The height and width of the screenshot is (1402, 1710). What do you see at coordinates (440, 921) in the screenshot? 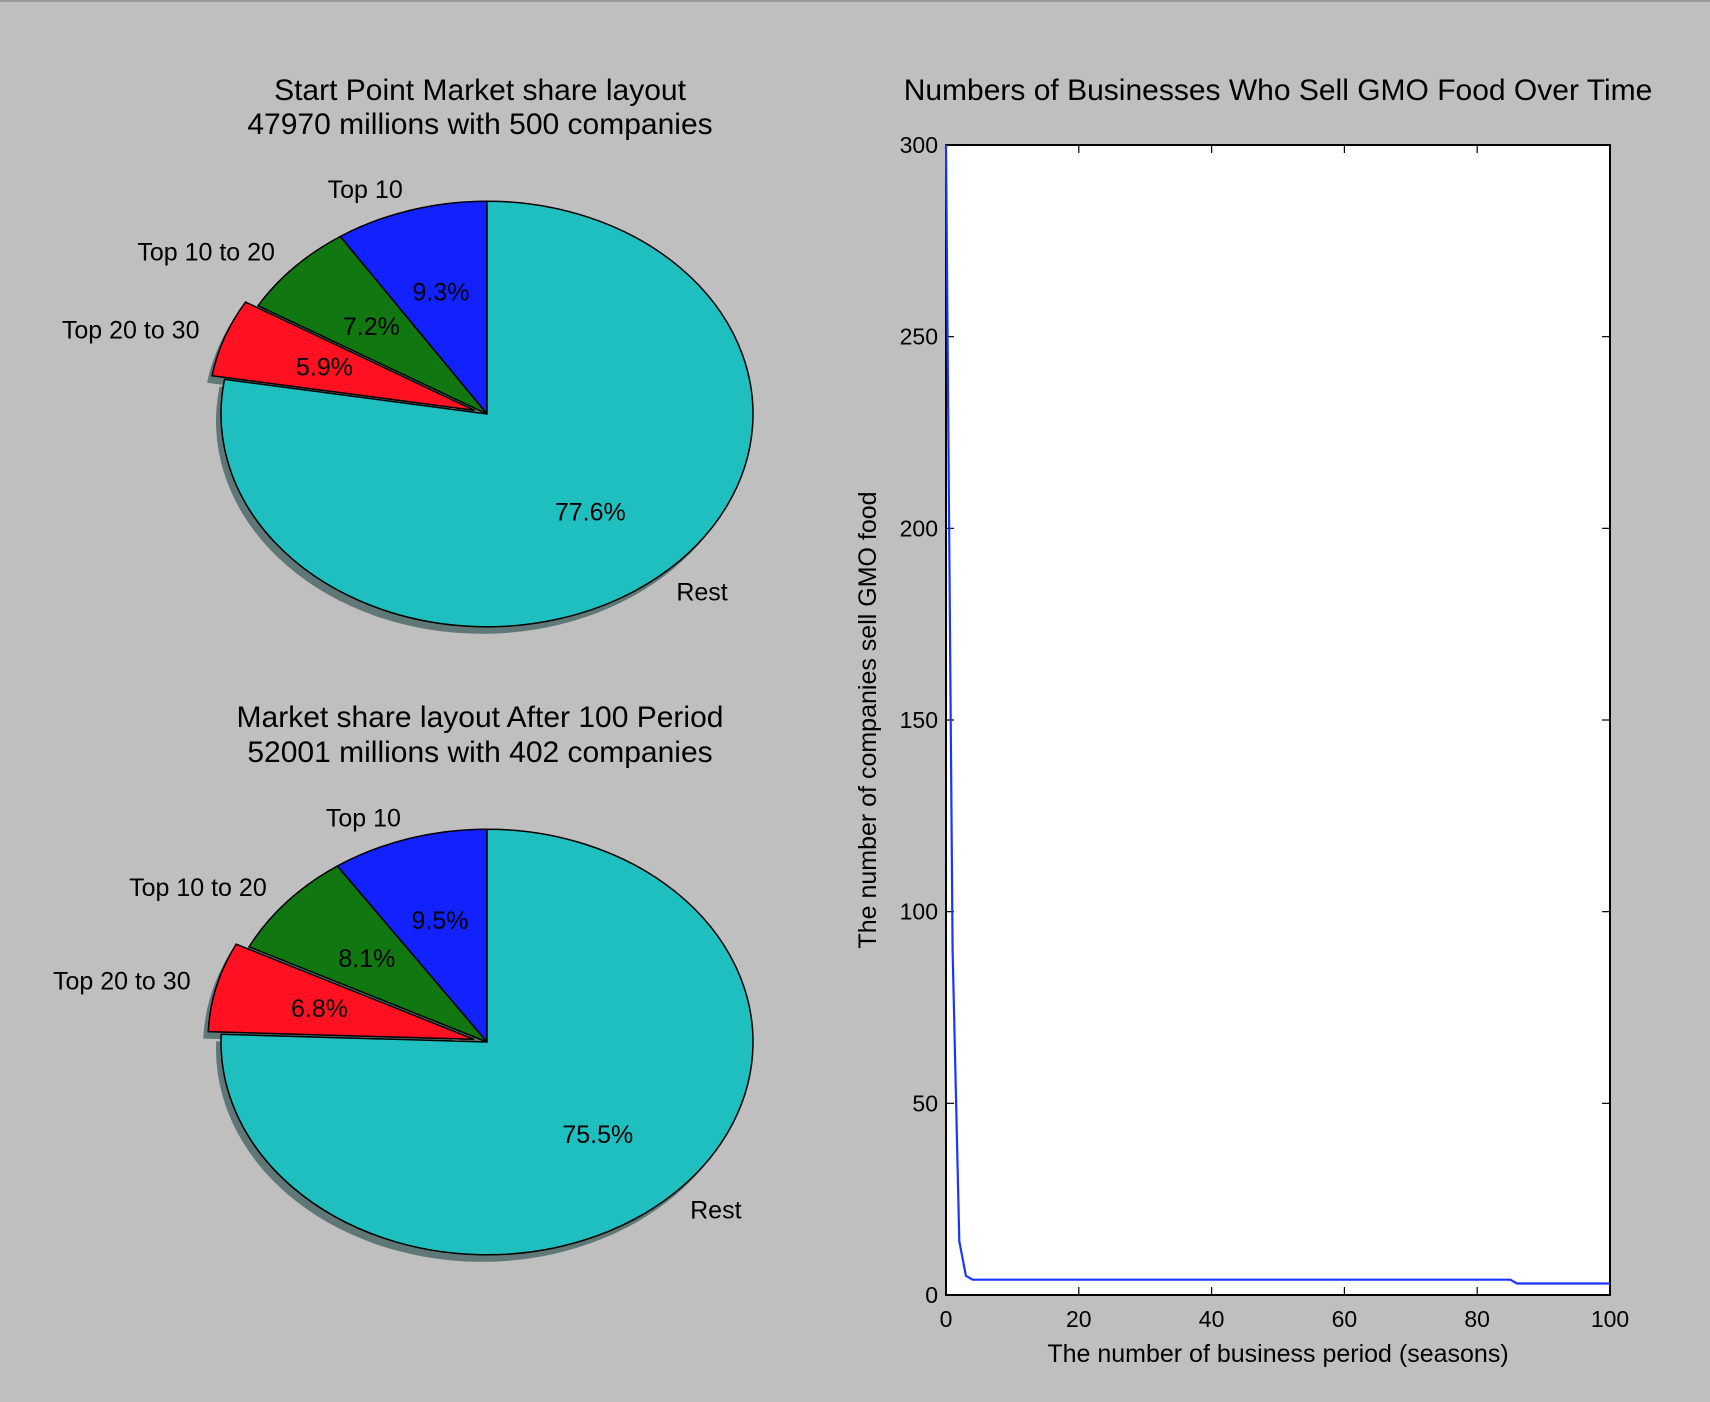
I see `pie-percent-label: 9.5%` at bounding box center [440, 921].